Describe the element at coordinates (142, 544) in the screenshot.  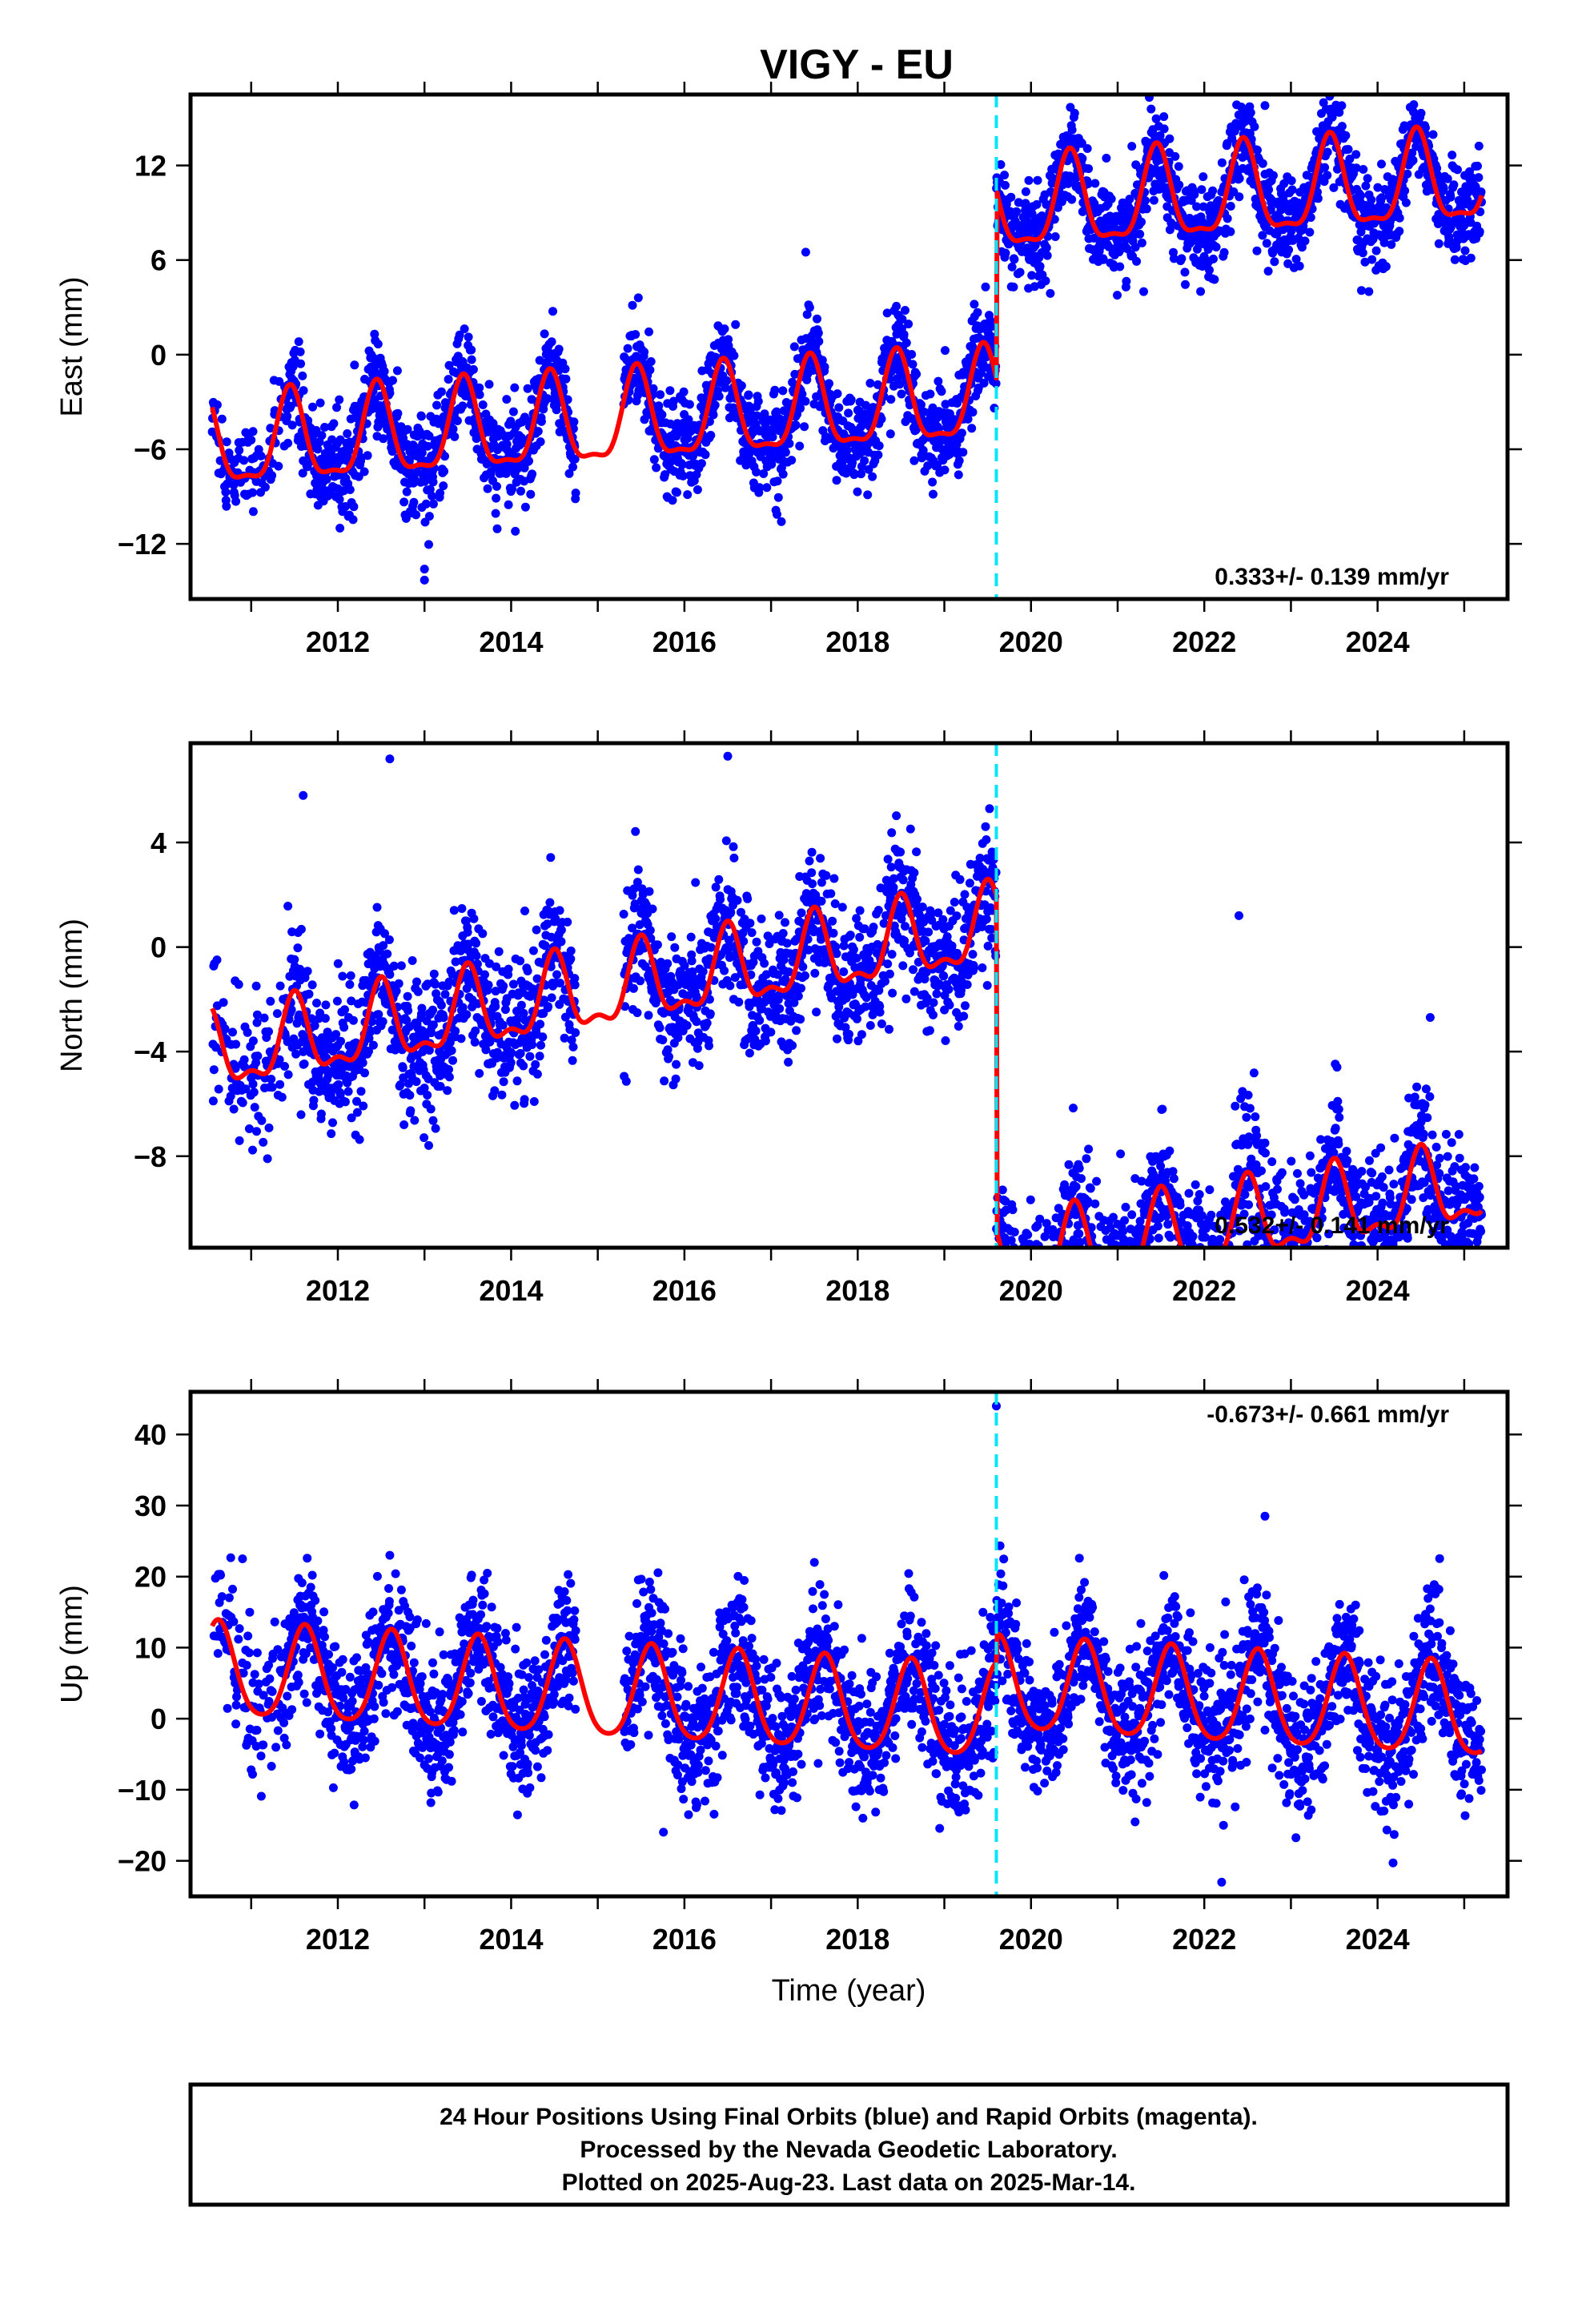
I see `y-tick-label: −12` at that location.